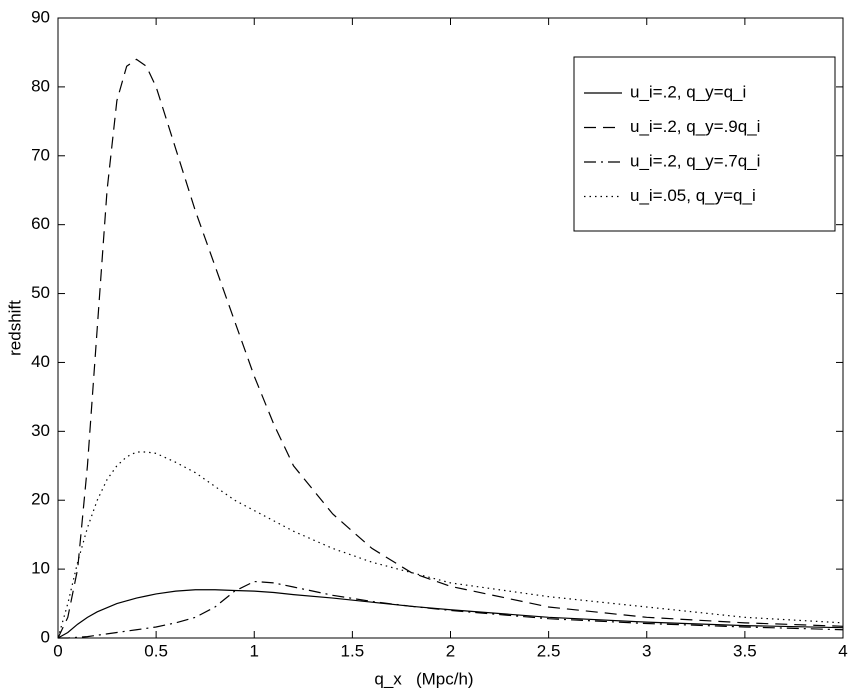 The height and width of the screenshot is (692, 856). What do you see at coordinates (745, 650) in the screenshot?
I see `x-tick-label: 3.5` at bounding box center [745, 650].